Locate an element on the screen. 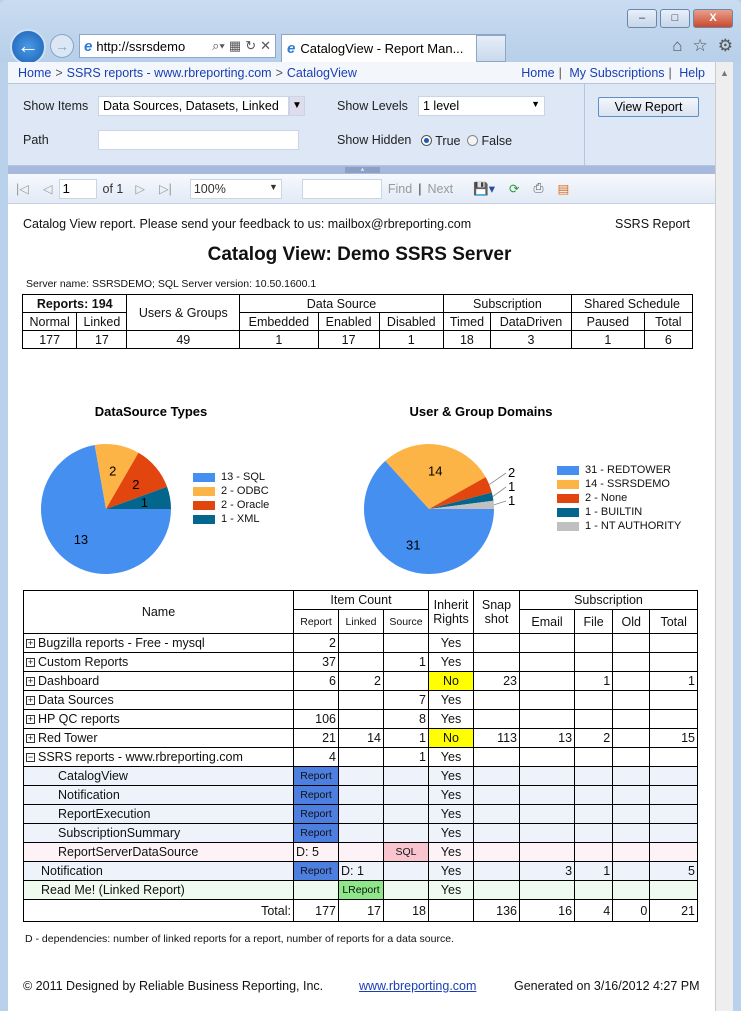  row-name-text: Data Sources is located at coordinates (76, 700).